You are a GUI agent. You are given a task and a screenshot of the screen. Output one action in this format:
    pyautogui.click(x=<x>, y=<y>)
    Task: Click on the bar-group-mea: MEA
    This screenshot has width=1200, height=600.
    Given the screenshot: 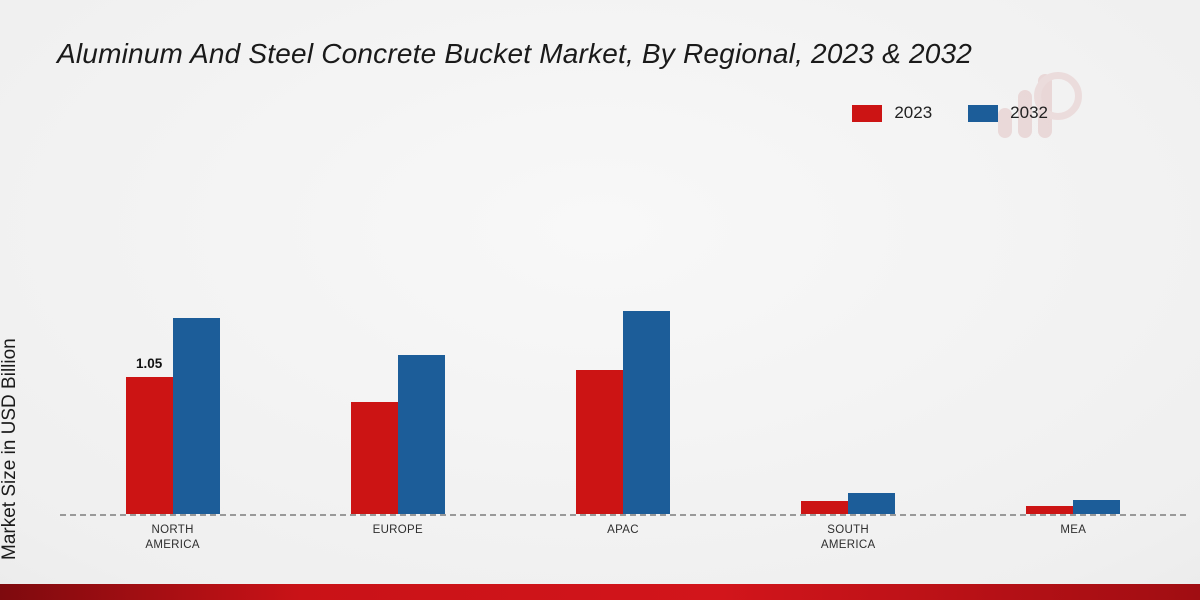 What is the action you would take?
    pyautogui.click(x=1073, y=382)
    